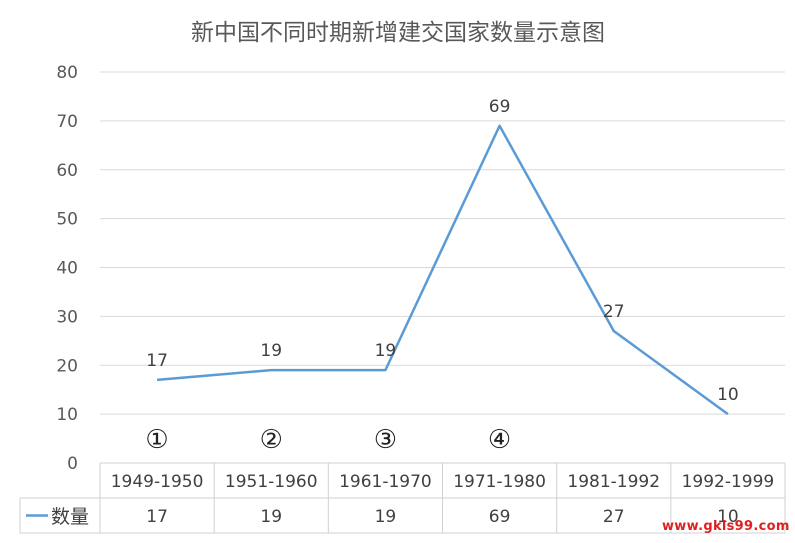 The width and height of the screenshot is (795, 543). I want to click on annotation-marker: ③, so click(385, 440).